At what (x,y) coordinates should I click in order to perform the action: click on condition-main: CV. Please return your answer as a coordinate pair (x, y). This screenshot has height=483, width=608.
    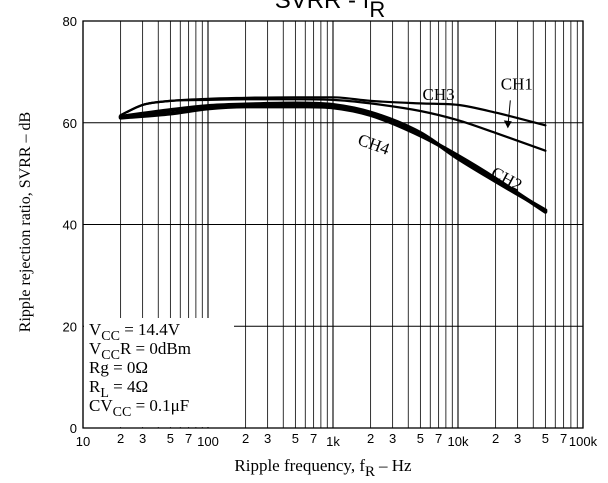
    Looking at the image, I should click on (101, 405).